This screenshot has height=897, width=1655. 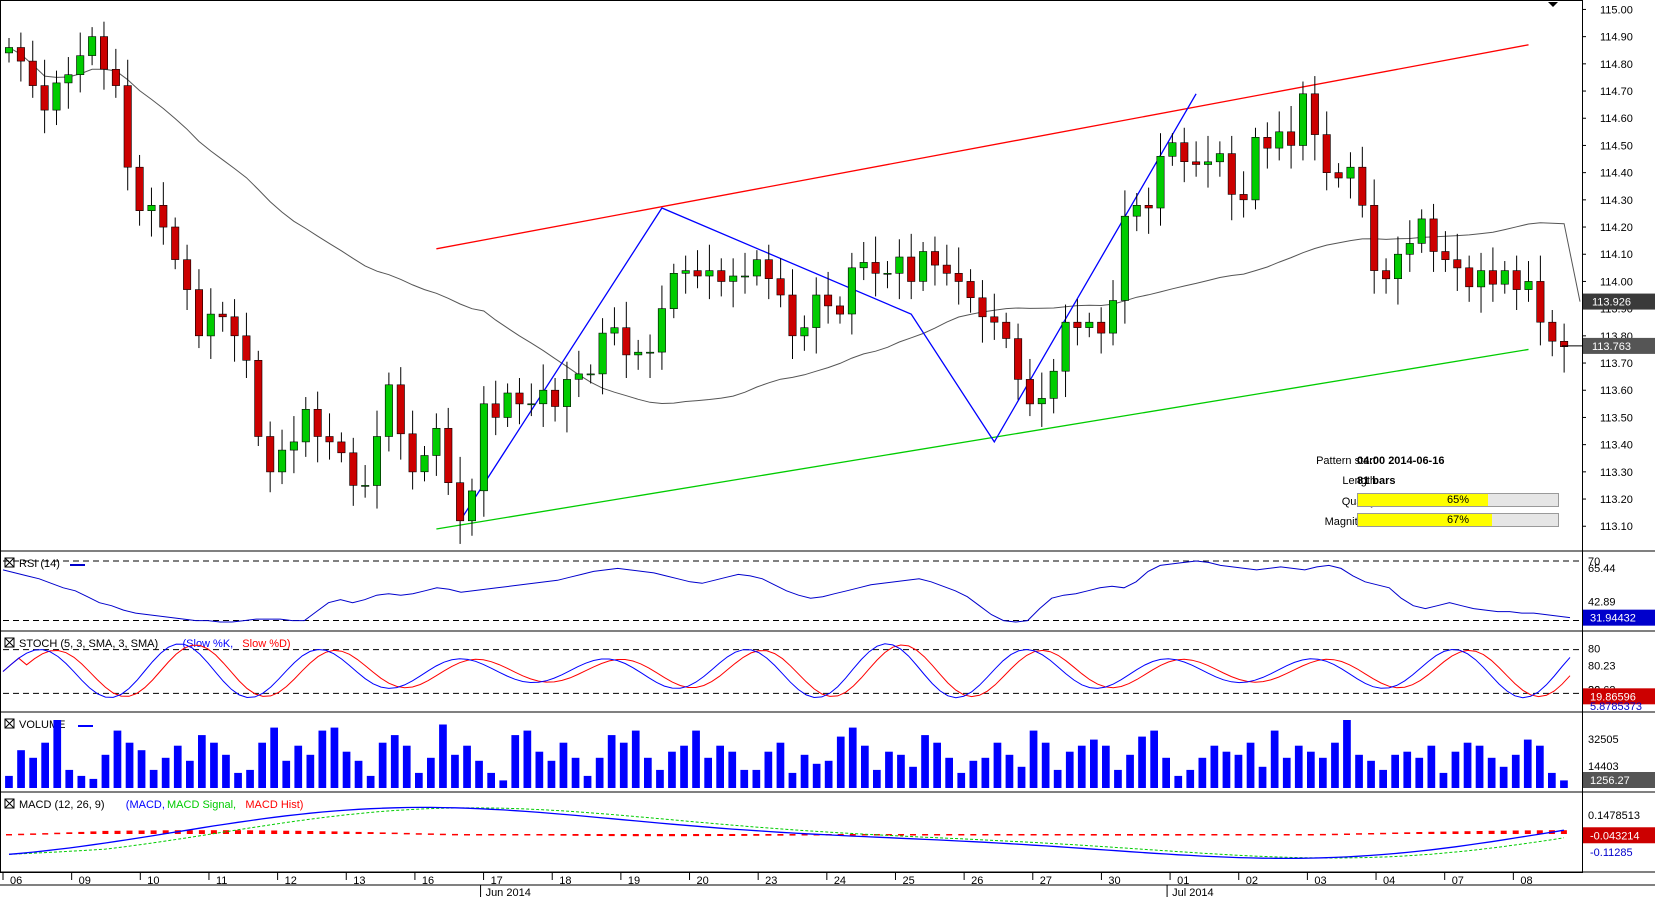 What do you see at coordinates (1619, 301) in the screenshot?
I see `ma-price-label-box` at bounding box center [1619, 301].